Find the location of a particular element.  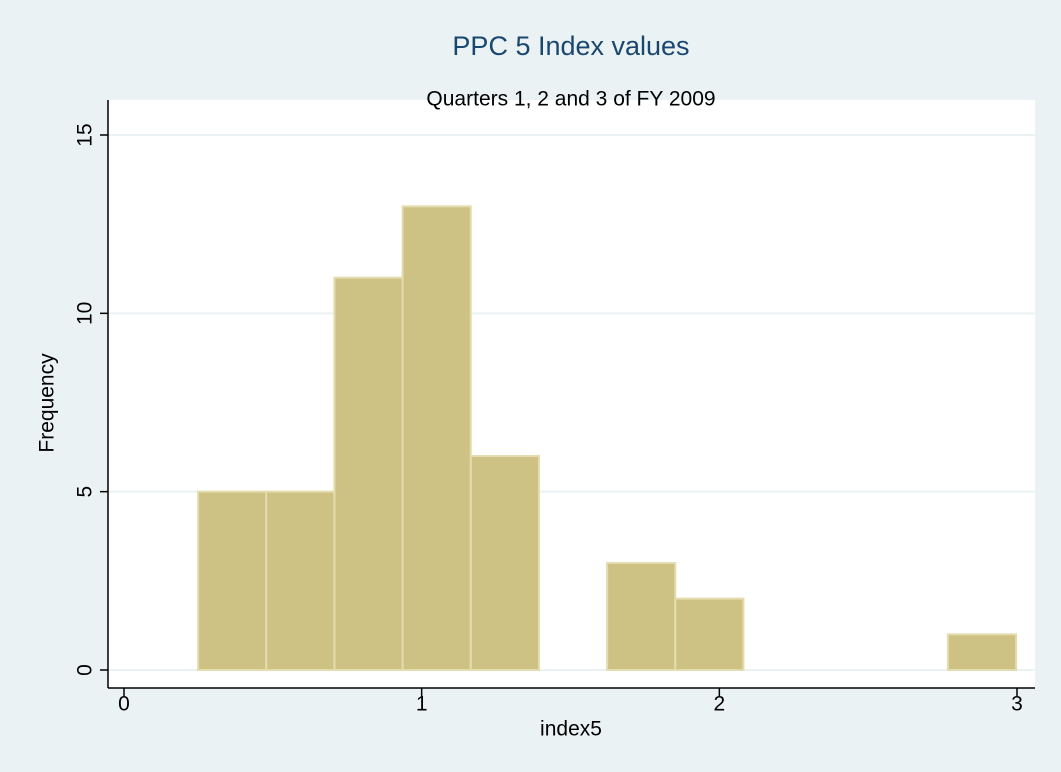

y-tick-label: 5 is located at coordinates (85, 492).